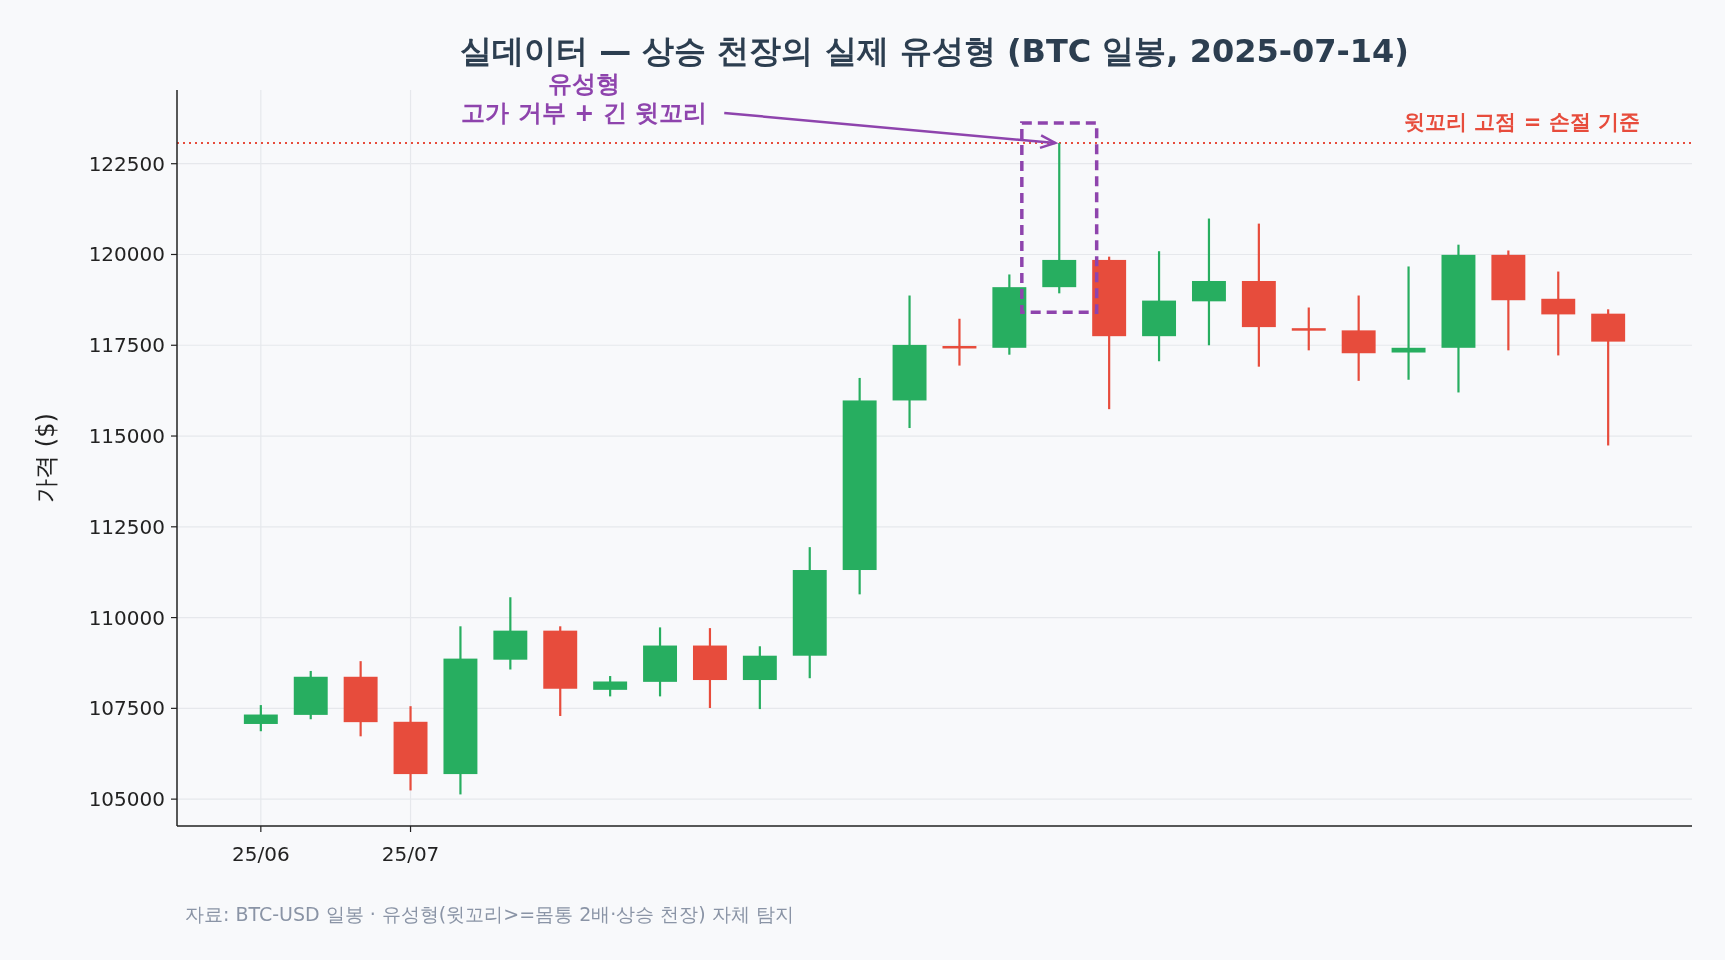 This screenshot has width=1725, height=960. Describe the element at coordinates (934, 51) in the screenshot. I see `chart-title: 실데이터 — 상승 천장의 실제 유성형 (BTC 일봉, 2025-07-14)` at that location.